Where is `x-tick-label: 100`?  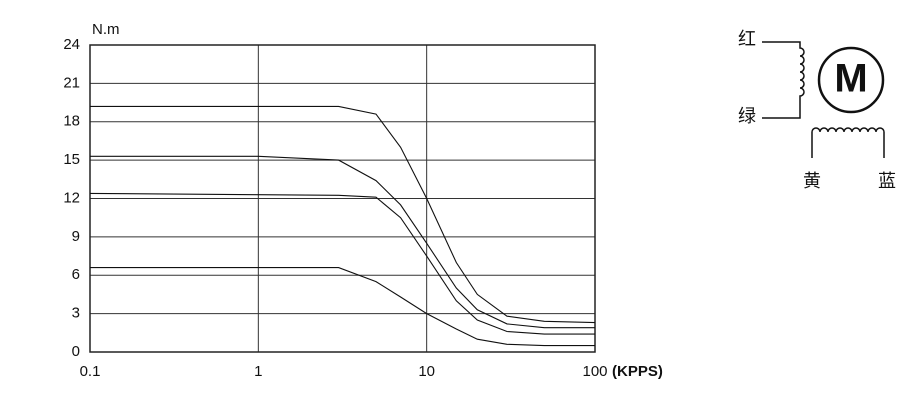
x-tick-label: 100 is located at coordinates (594, 371).